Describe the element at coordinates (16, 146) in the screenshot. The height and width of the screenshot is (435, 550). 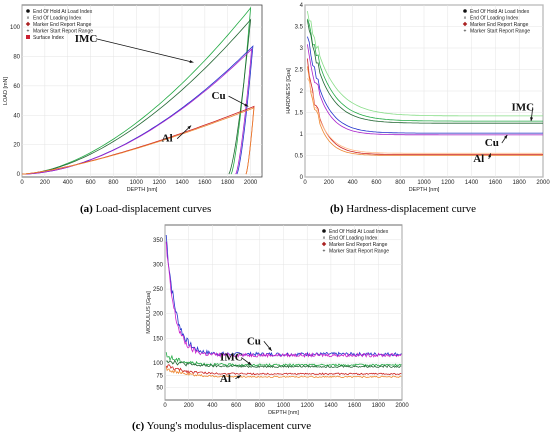
I see `y-tick-label: 20` at that location.